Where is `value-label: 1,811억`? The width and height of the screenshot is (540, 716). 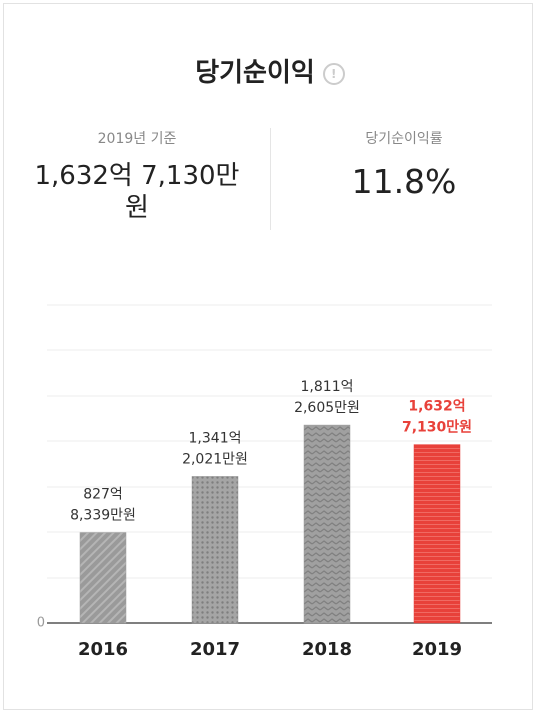 value-label: 1,811억 is located at coordinates (327, 387).